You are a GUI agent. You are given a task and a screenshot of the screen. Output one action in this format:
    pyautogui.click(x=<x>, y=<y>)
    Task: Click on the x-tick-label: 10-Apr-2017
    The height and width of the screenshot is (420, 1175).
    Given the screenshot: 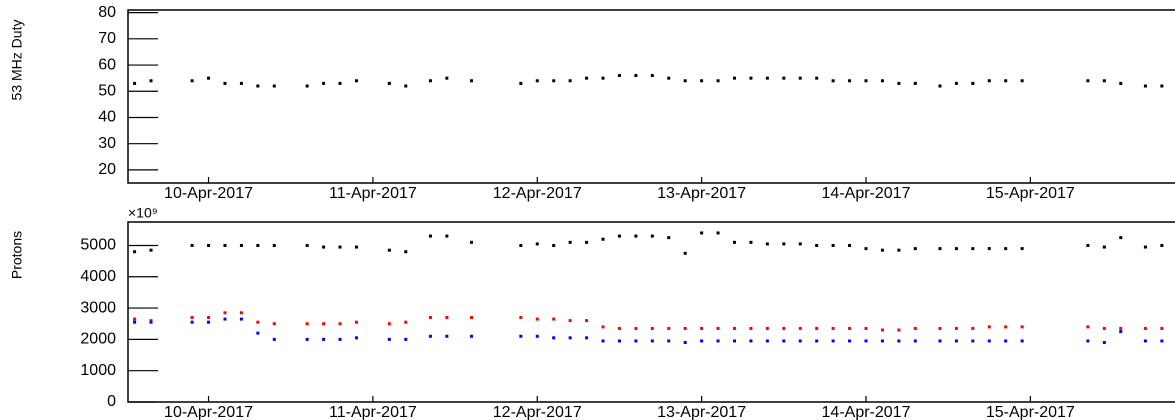 What is the action you would take?
    pyautogui.click(x=208, y=193)
    